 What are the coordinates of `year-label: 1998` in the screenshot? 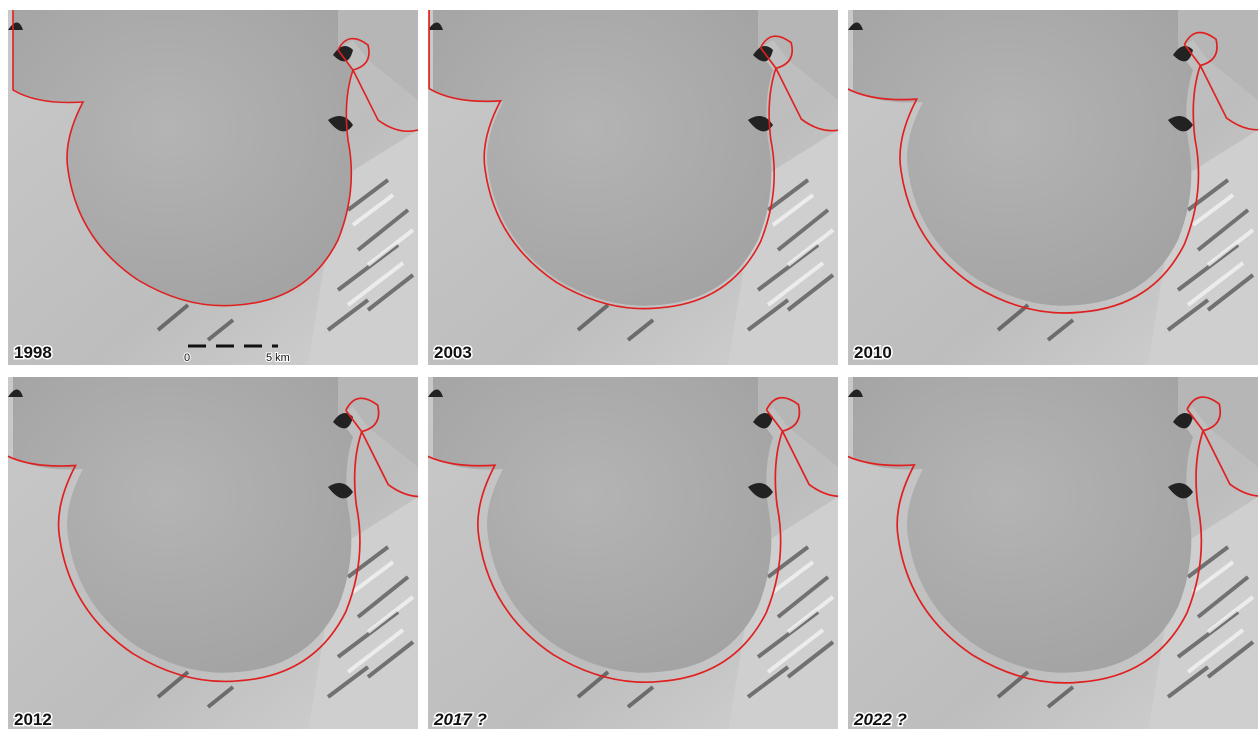 It's located at (33, 352).